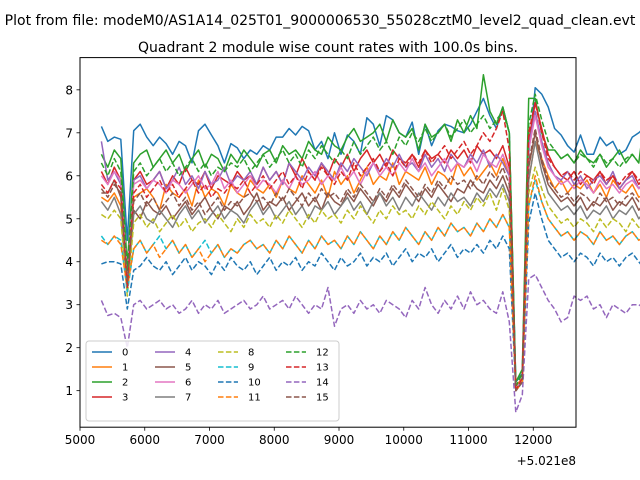 The height and width of the screenshot is (480, 640). I want to click on legend-label-2: 2, so click(125, 383).